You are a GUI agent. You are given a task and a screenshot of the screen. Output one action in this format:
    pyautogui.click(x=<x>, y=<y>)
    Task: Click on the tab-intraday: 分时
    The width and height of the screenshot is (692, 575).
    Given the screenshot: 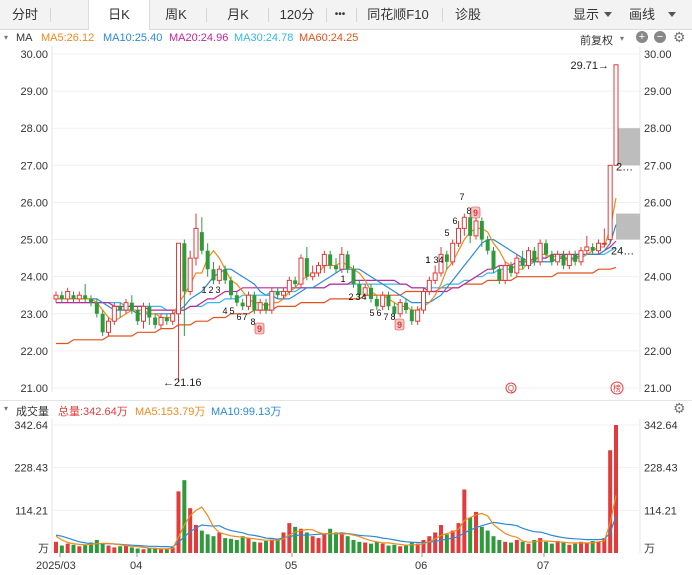 What is the action you would take?
    pyautogui.click(x=24, y=14)
    